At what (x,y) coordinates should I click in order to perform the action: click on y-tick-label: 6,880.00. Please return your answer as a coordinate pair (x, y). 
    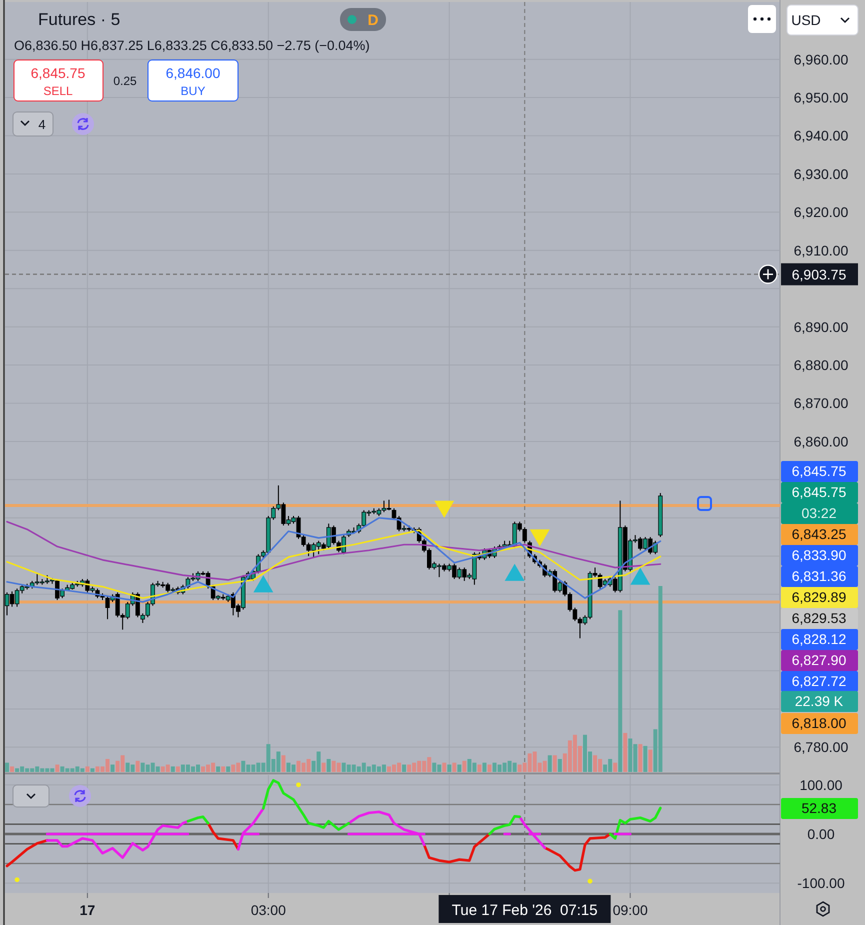
    Looking at the image, I should click on (821, 365).